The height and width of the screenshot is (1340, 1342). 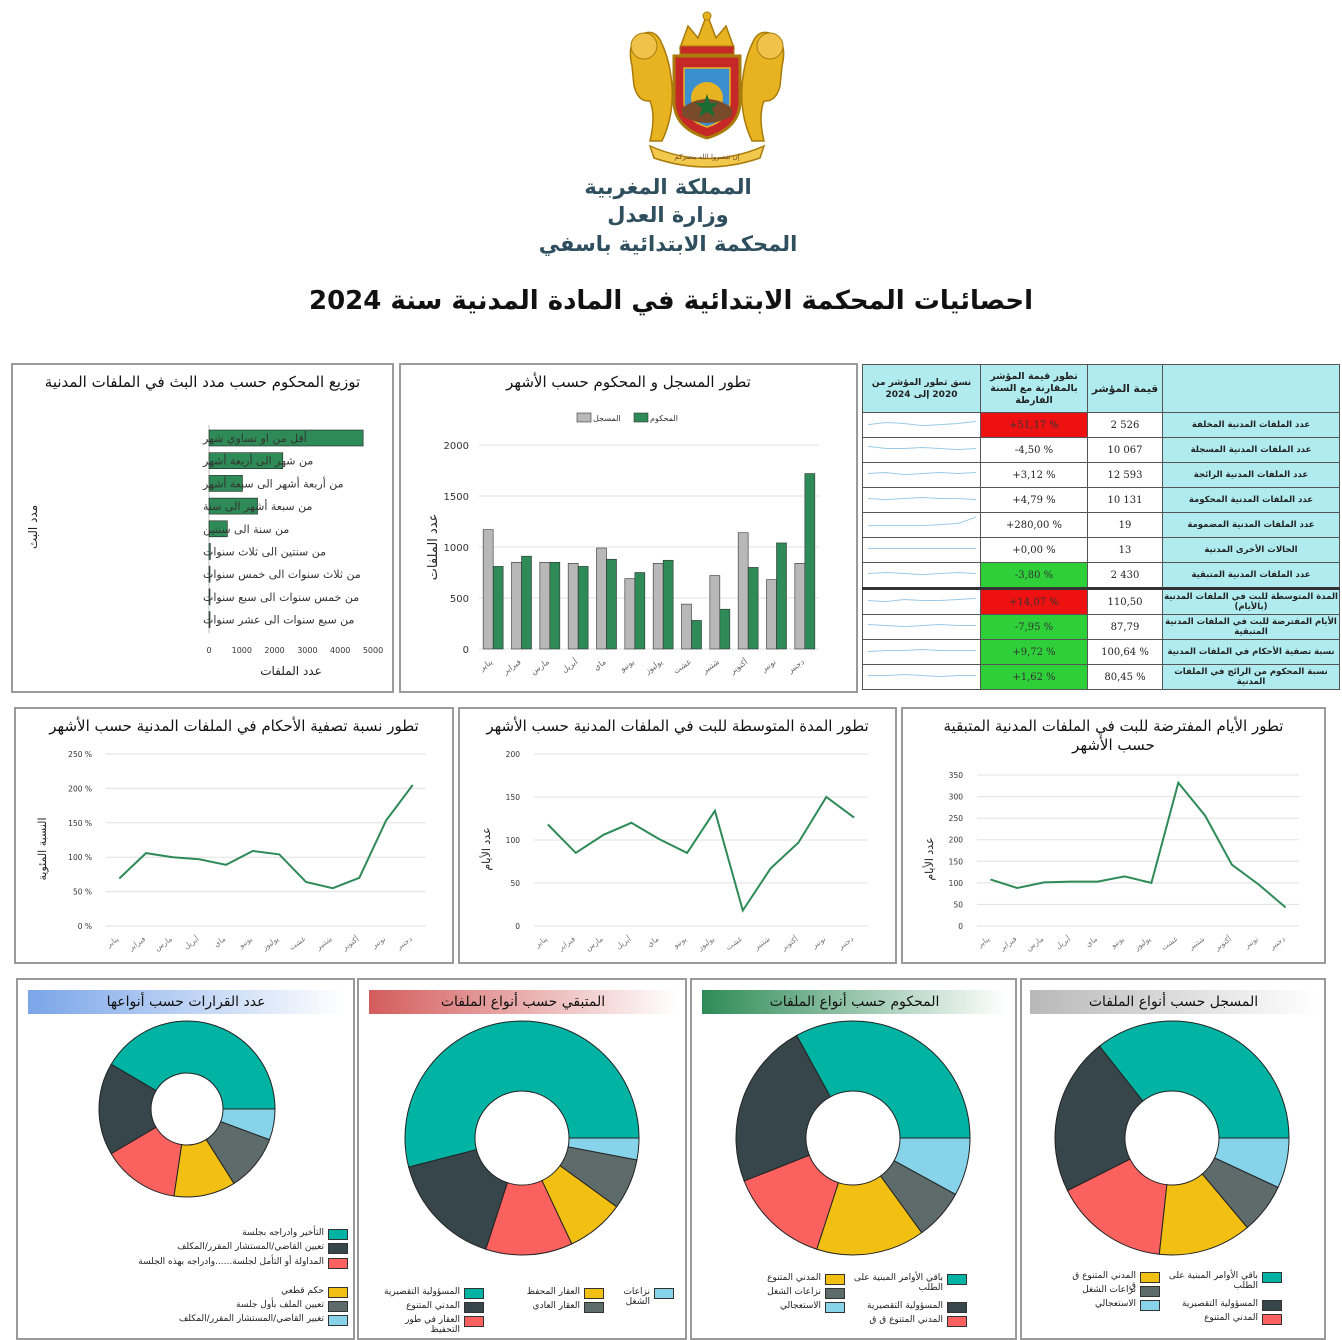 I want to click on legend-label: التأخير وادراجه بجلسة, so click(x=283, y=1233).